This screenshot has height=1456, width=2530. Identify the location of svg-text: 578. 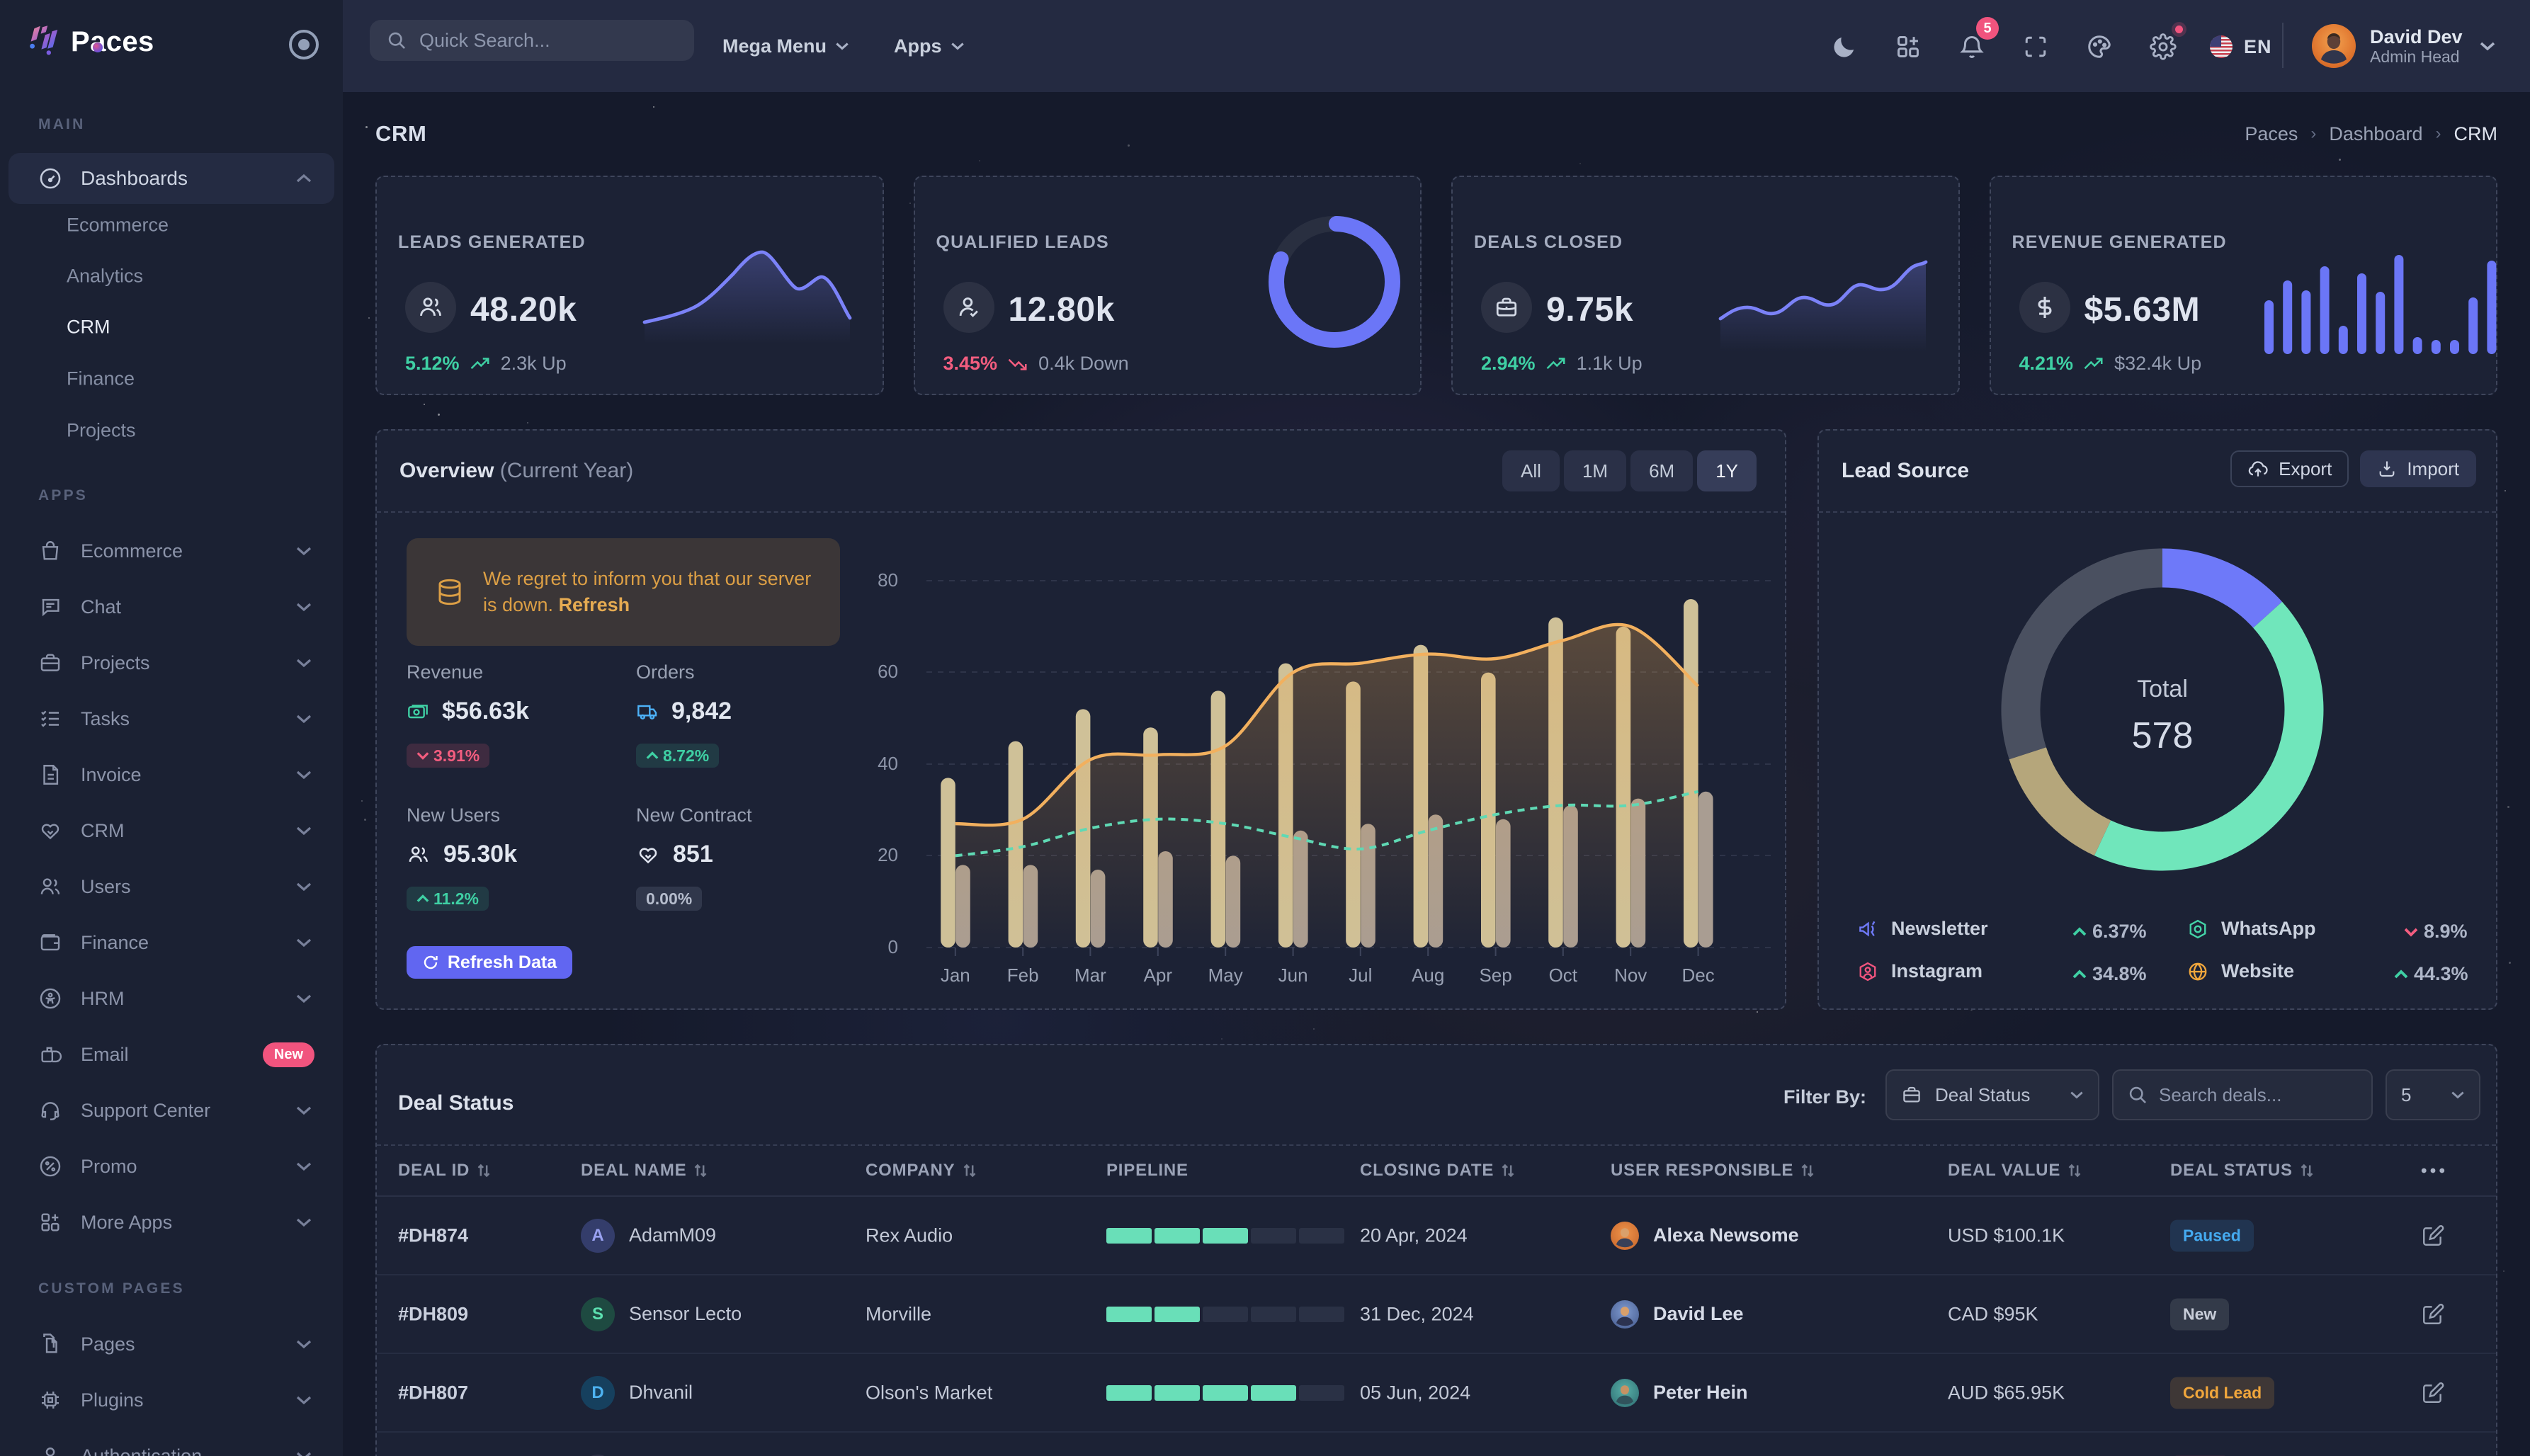
(2163, 736).